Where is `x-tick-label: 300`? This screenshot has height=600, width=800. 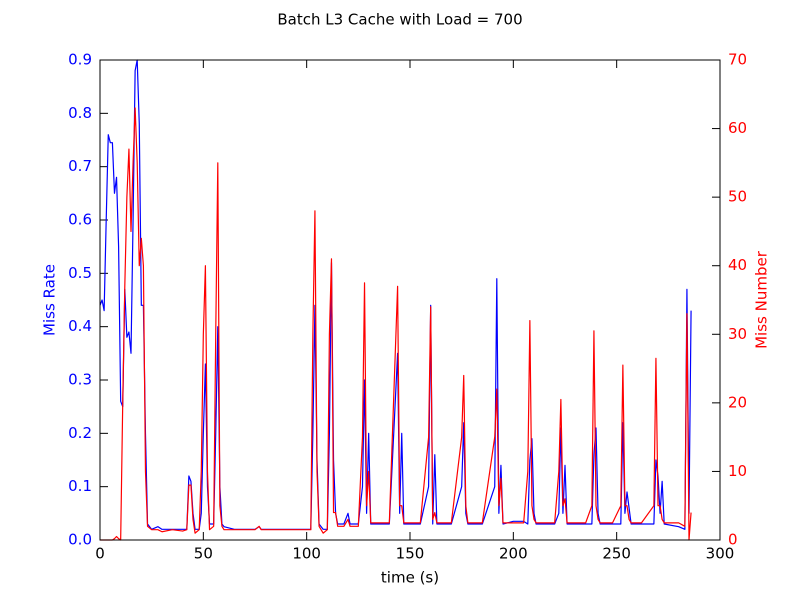 x-tick-label: 300 is located at coordinates (720, 554).